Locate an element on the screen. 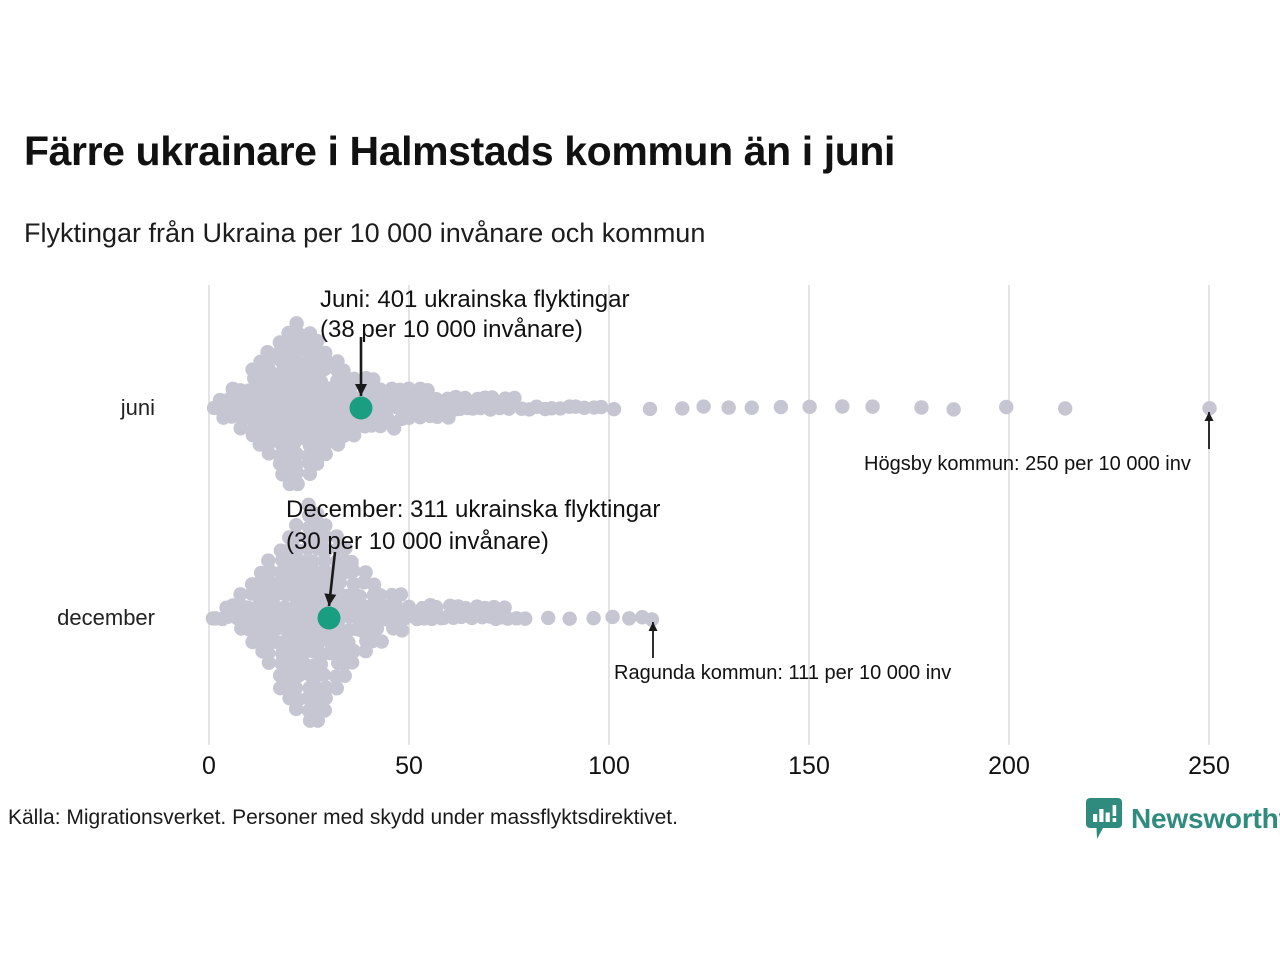  x-tick-label: 100 is located at coordinates (609, 766).